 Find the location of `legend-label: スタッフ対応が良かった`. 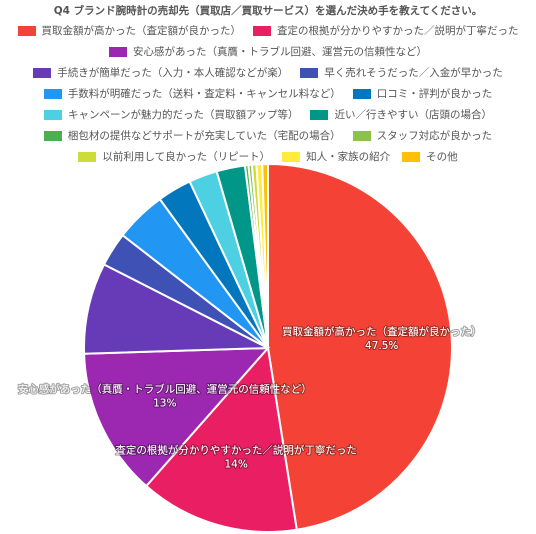

legend-label: スタッフ対応が良かった is located at coordinates (434, 136).